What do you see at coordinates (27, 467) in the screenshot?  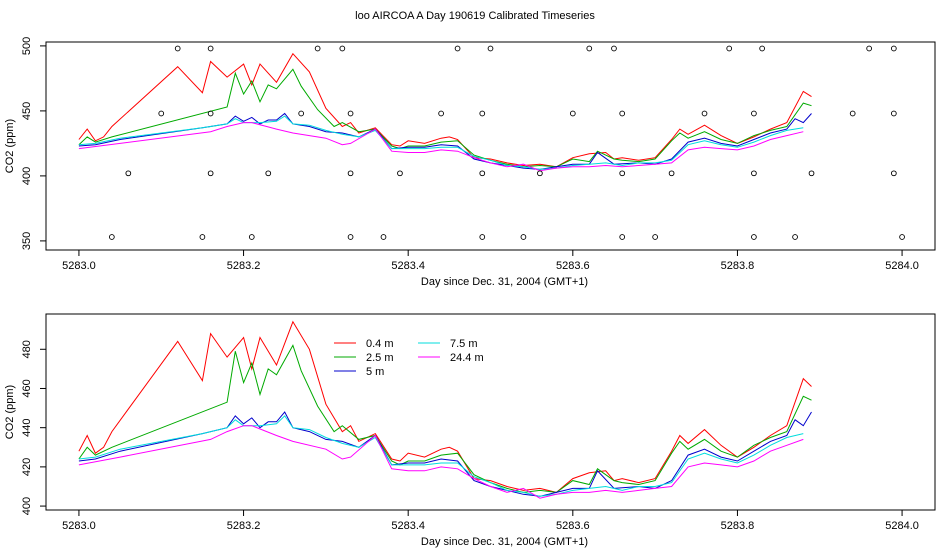 I see `y-tick-label: 420` at bounding box center [27, 467].